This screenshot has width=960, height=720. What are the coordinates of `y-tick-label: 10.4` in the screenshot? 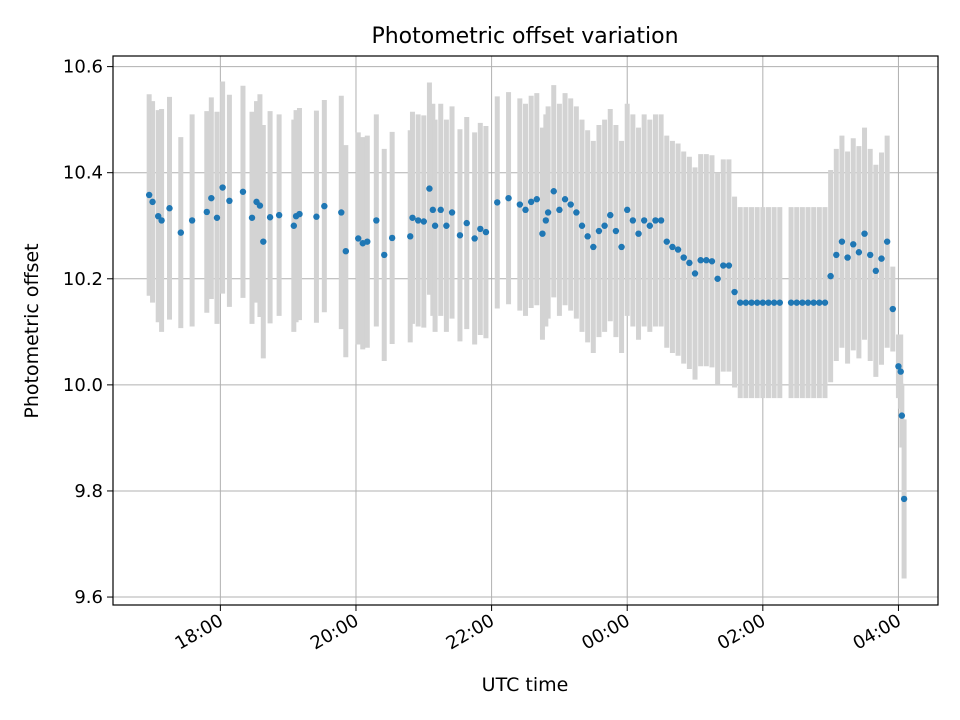 It's located at (83, 173).